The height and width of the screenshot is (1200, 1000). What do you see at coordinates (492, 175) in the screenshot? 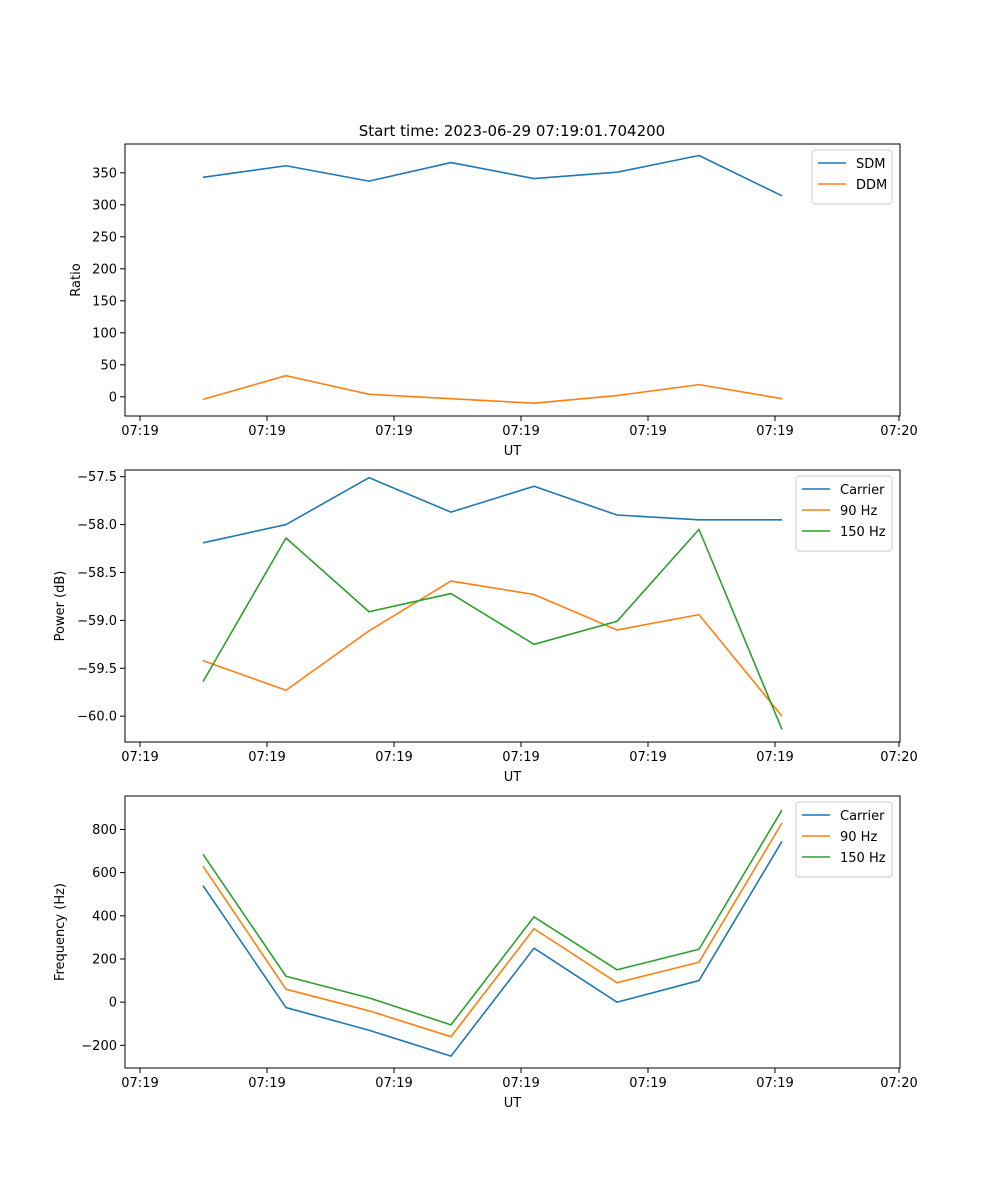
I see `series-line-sdm` at bounding box center [492, 175].